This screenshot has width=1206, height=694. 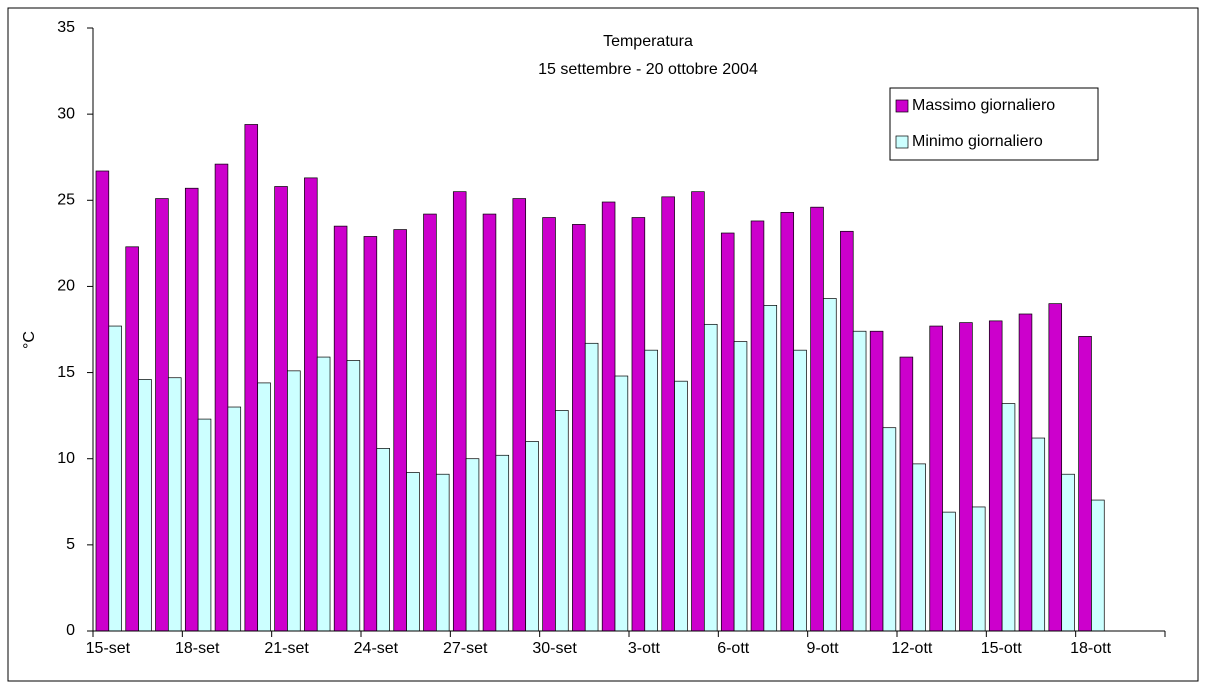 What do you see at coordinates (108, 648) in the screenshot?
I see `x-tick-label: 15-set` at bounding box center [108, 648].